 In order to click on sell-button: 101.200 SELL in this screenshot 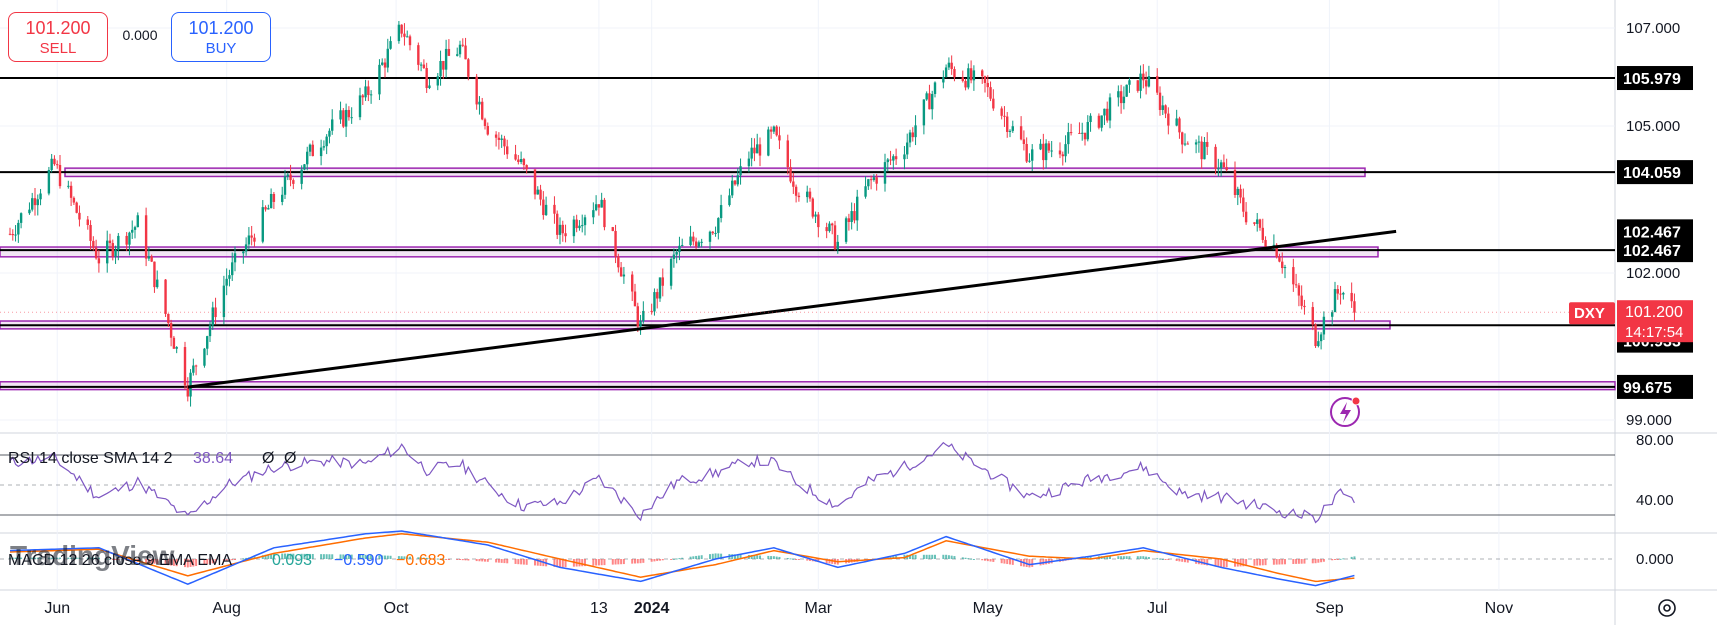, I will do `click(58, 37)`.